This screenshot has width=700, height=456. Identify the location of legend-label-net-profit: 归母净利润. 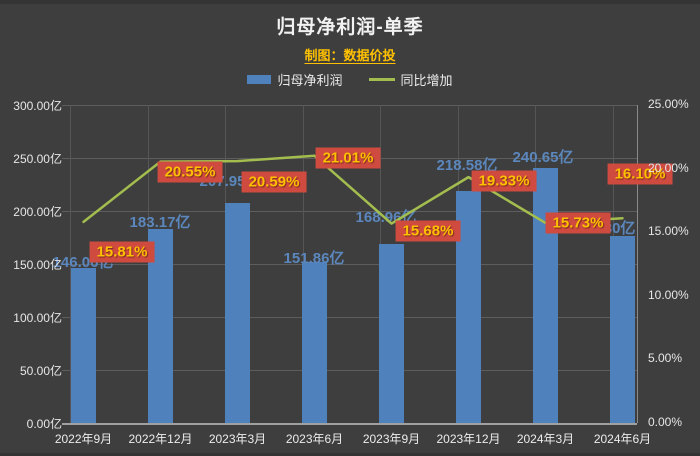
(310, 80).